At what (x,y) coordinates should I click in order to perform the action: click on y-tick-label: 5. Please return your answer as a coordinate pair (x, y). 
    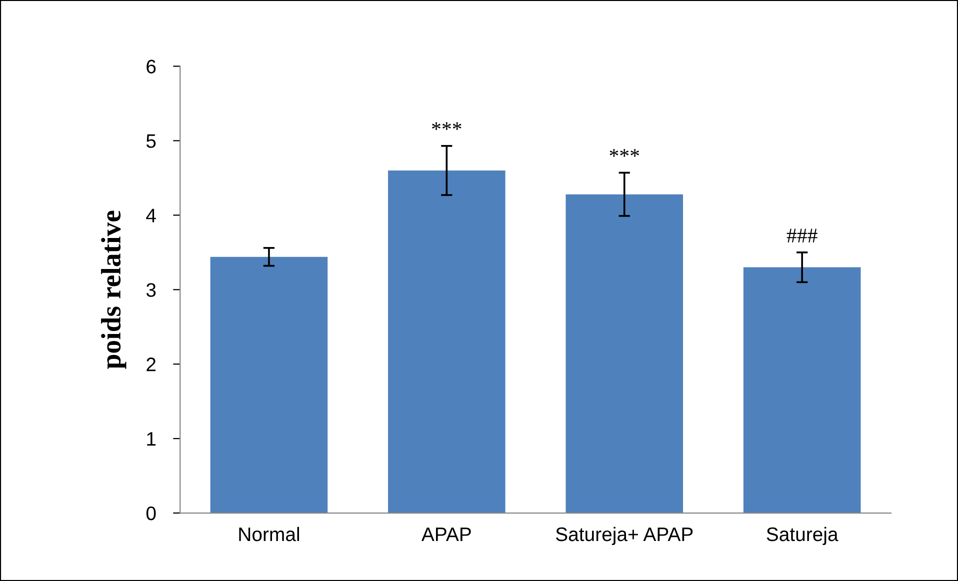
    Looking at the image, I should click on (151, 141).